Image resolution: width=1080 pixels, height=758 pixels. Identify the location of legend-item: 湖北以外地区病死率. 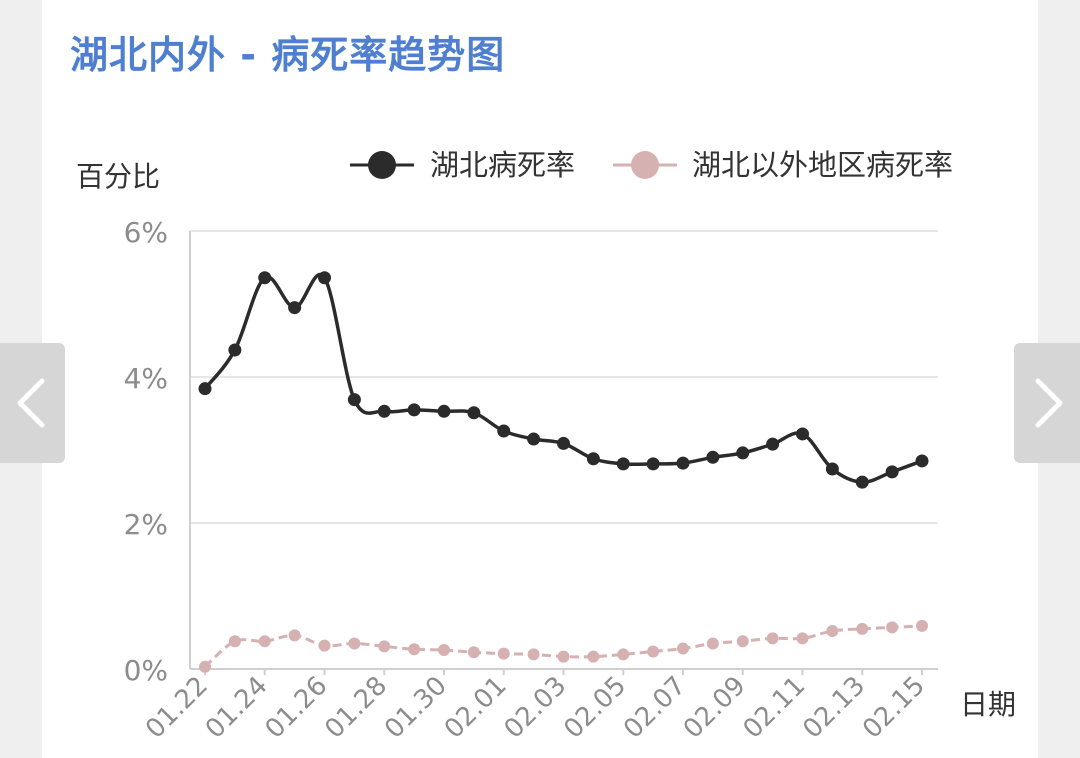
(783, 165).